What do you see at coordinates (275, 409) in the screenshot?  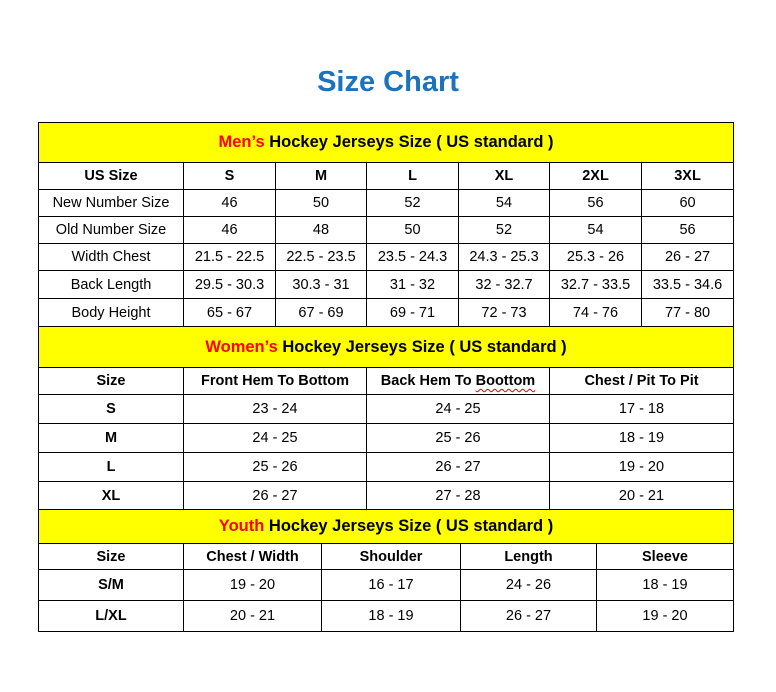 I see `table-cell: 23 - 24` at bounding box center [275, 409].